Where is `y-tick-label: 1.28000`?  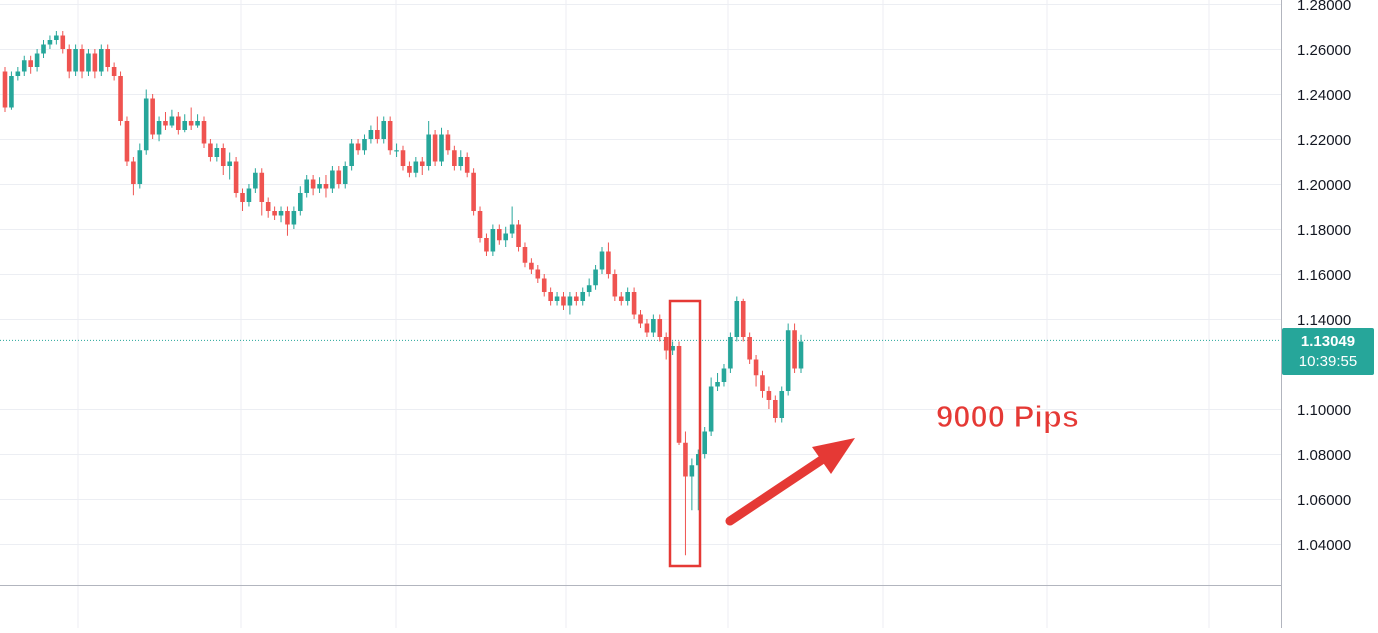 y-tick-label: 1.28000 is located at coordinates (1324, 7).